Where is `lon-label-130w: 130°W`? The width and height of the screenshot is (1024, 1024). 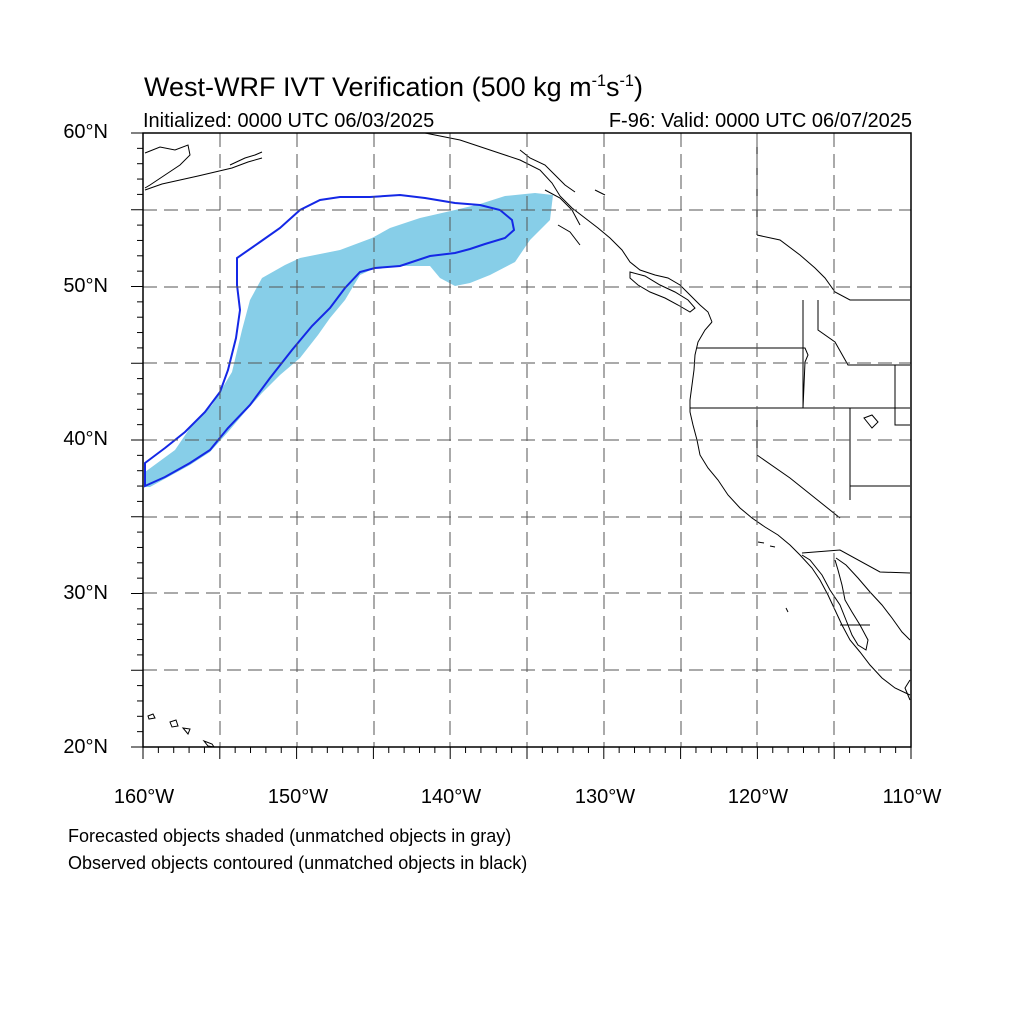 lon-label-130w: 130°W is located at coordinates (605, 797).